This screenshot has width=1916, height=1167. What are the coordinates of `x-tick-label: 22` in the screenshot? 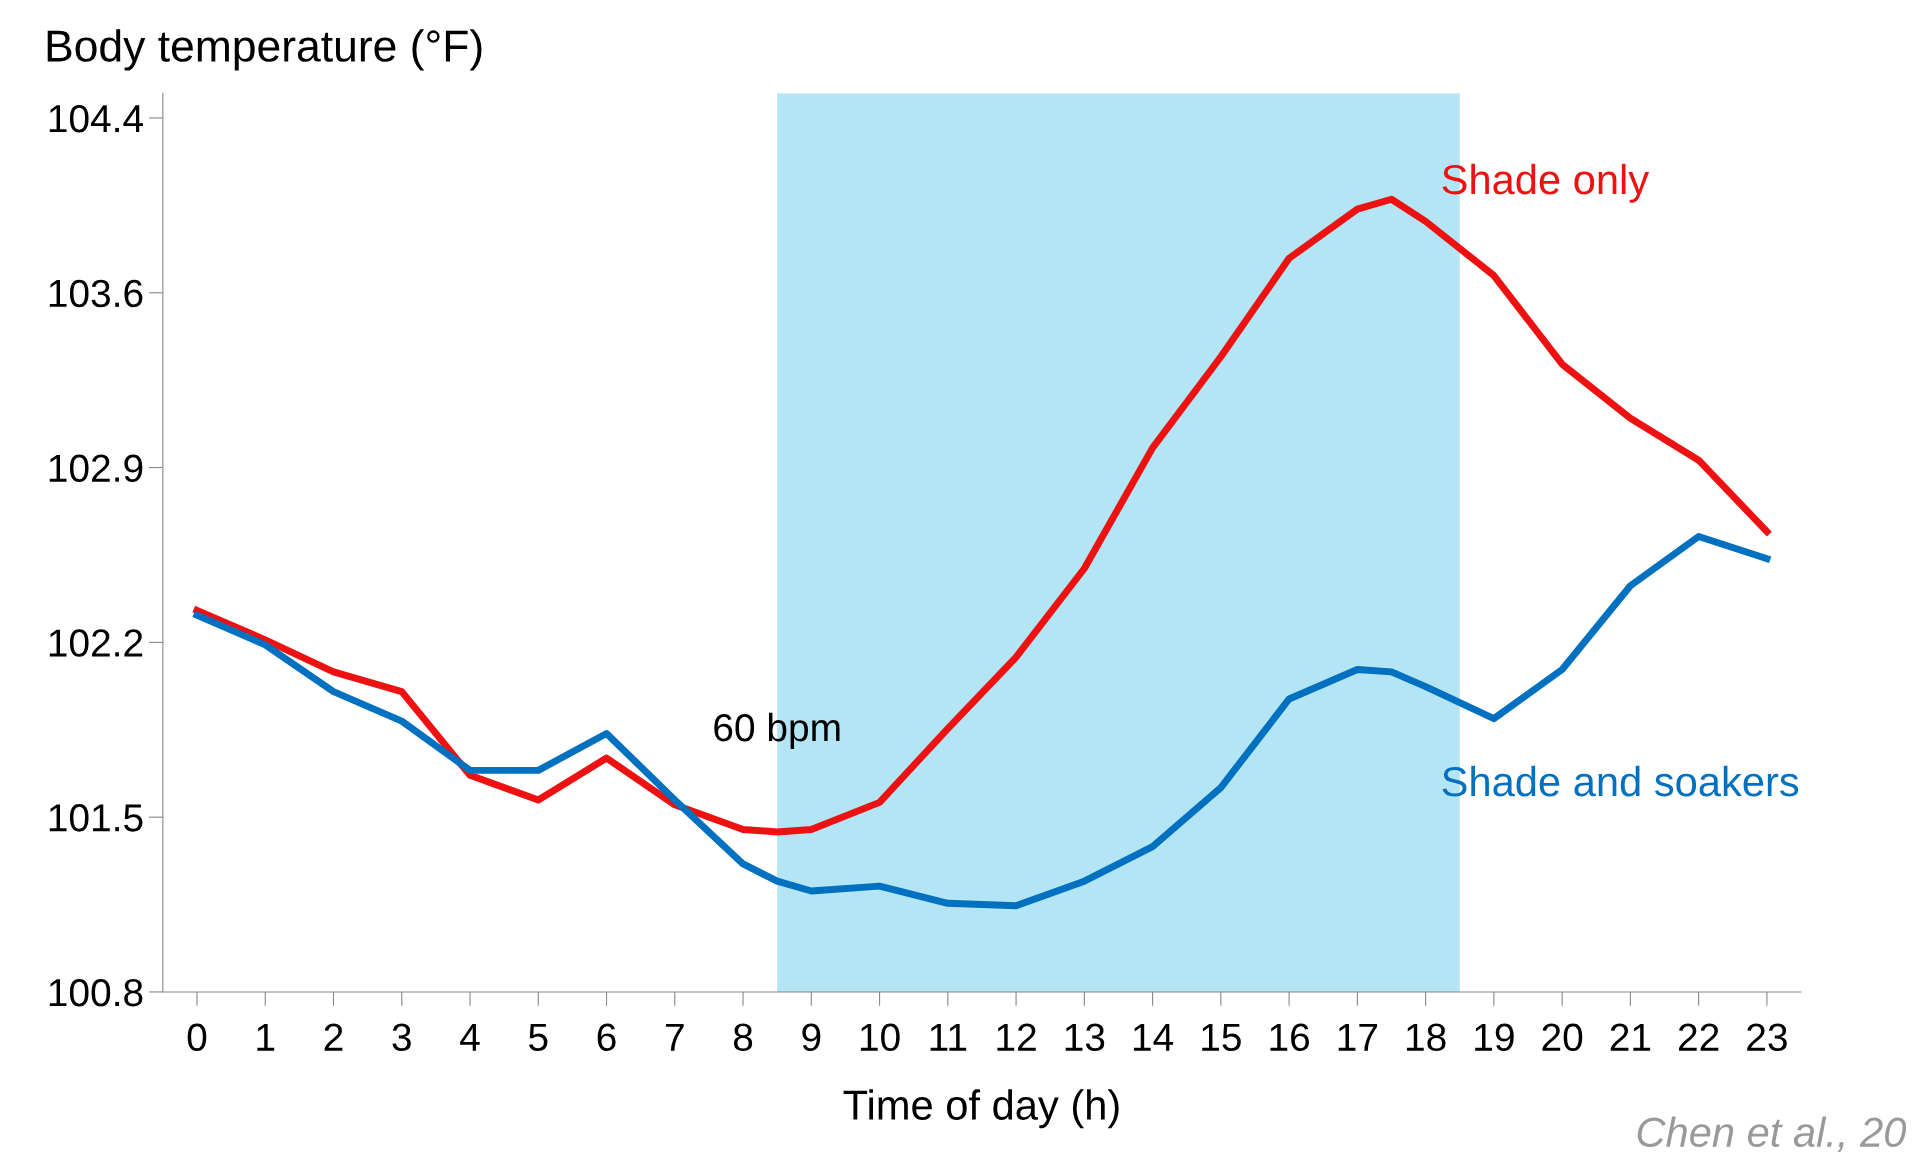 It's located at (1698, 1037).